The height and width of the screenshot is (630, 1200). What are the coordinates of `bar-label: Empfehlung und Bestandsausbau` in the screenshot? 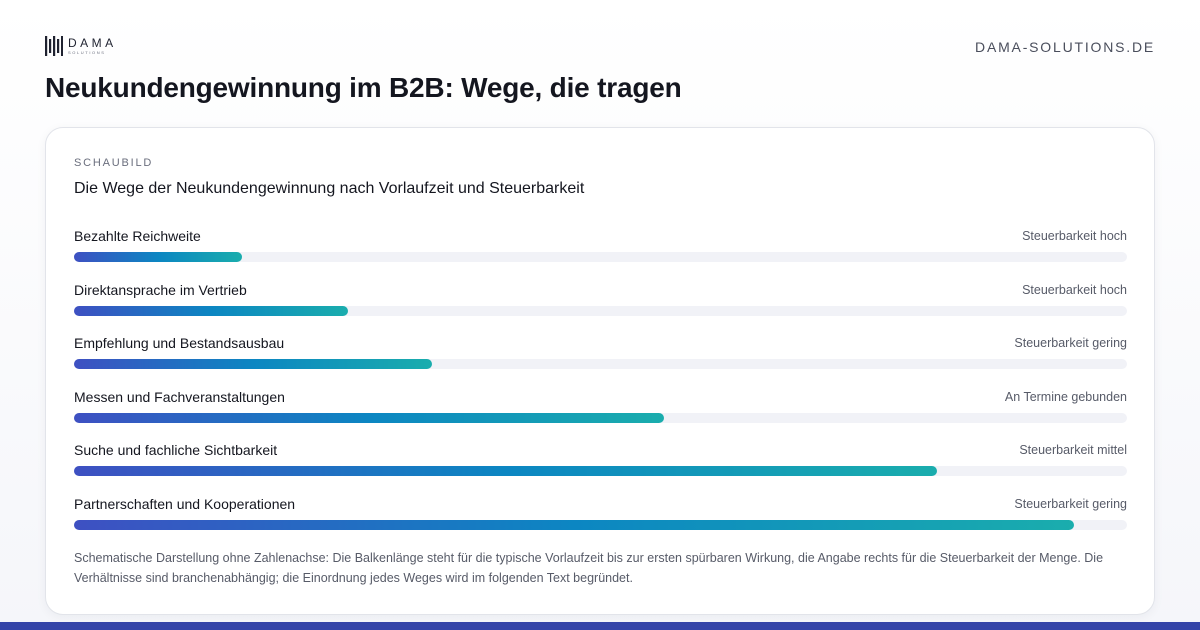 It's located at (179, 343).